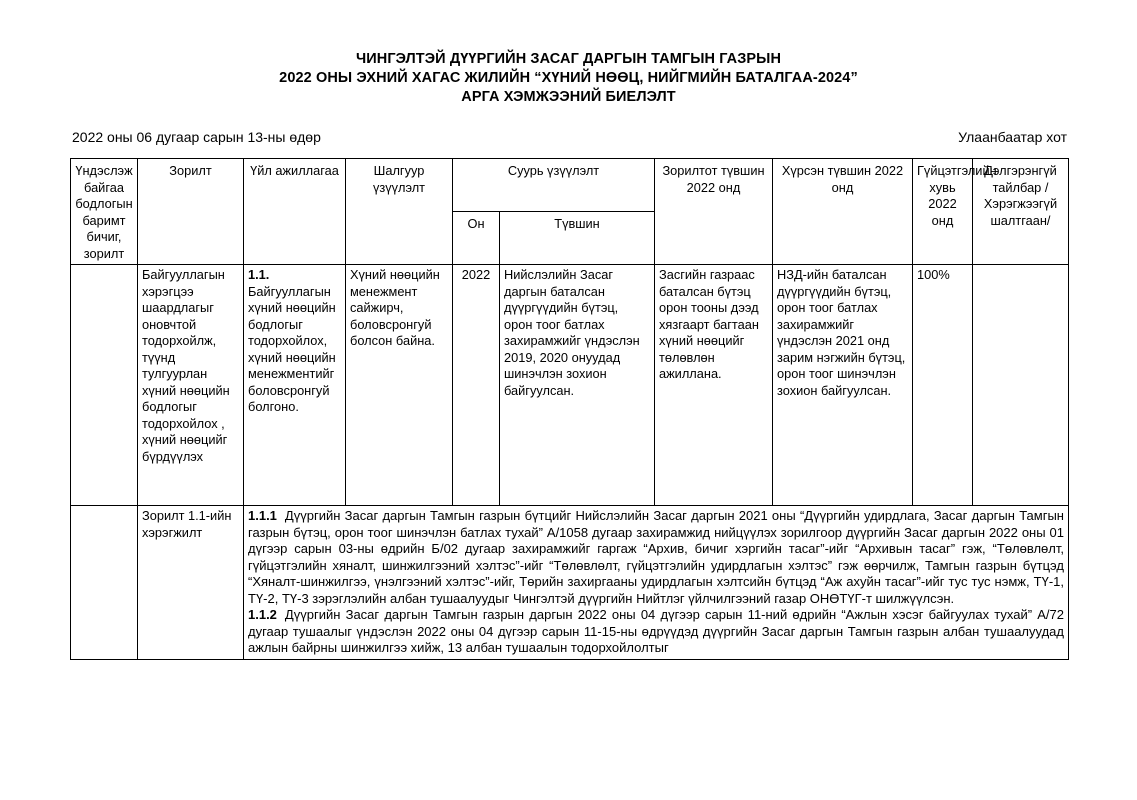  I want to click on paragraph-number: 1.1.1, so click(262, 515).